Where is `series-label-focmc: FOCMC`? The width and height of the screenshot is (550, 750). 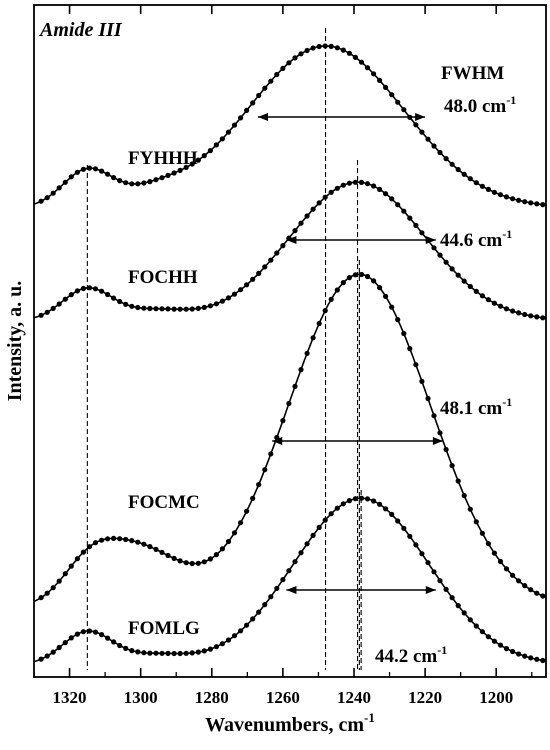
series-label-focmc: FOCMC is located at coordinates (164, 502).